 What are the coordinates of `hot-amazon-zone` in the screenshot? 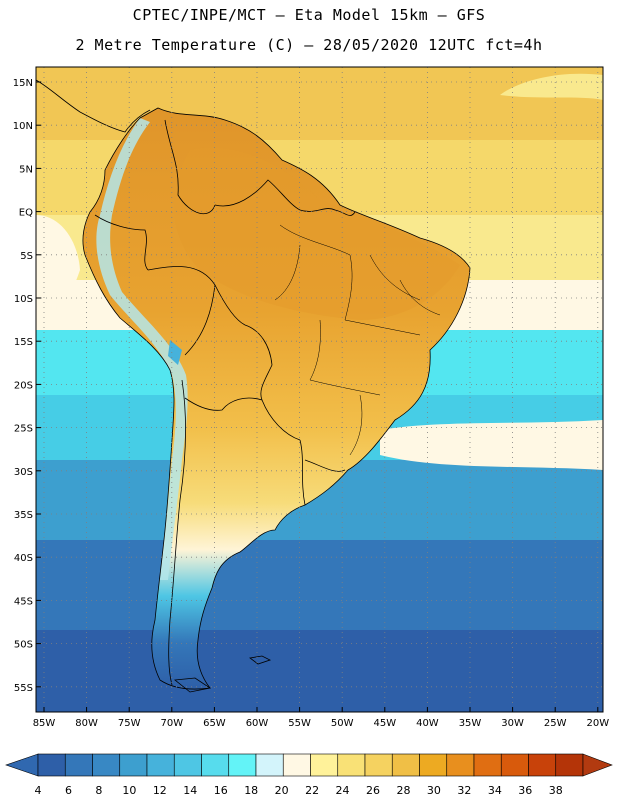 It's located at (316, 233).